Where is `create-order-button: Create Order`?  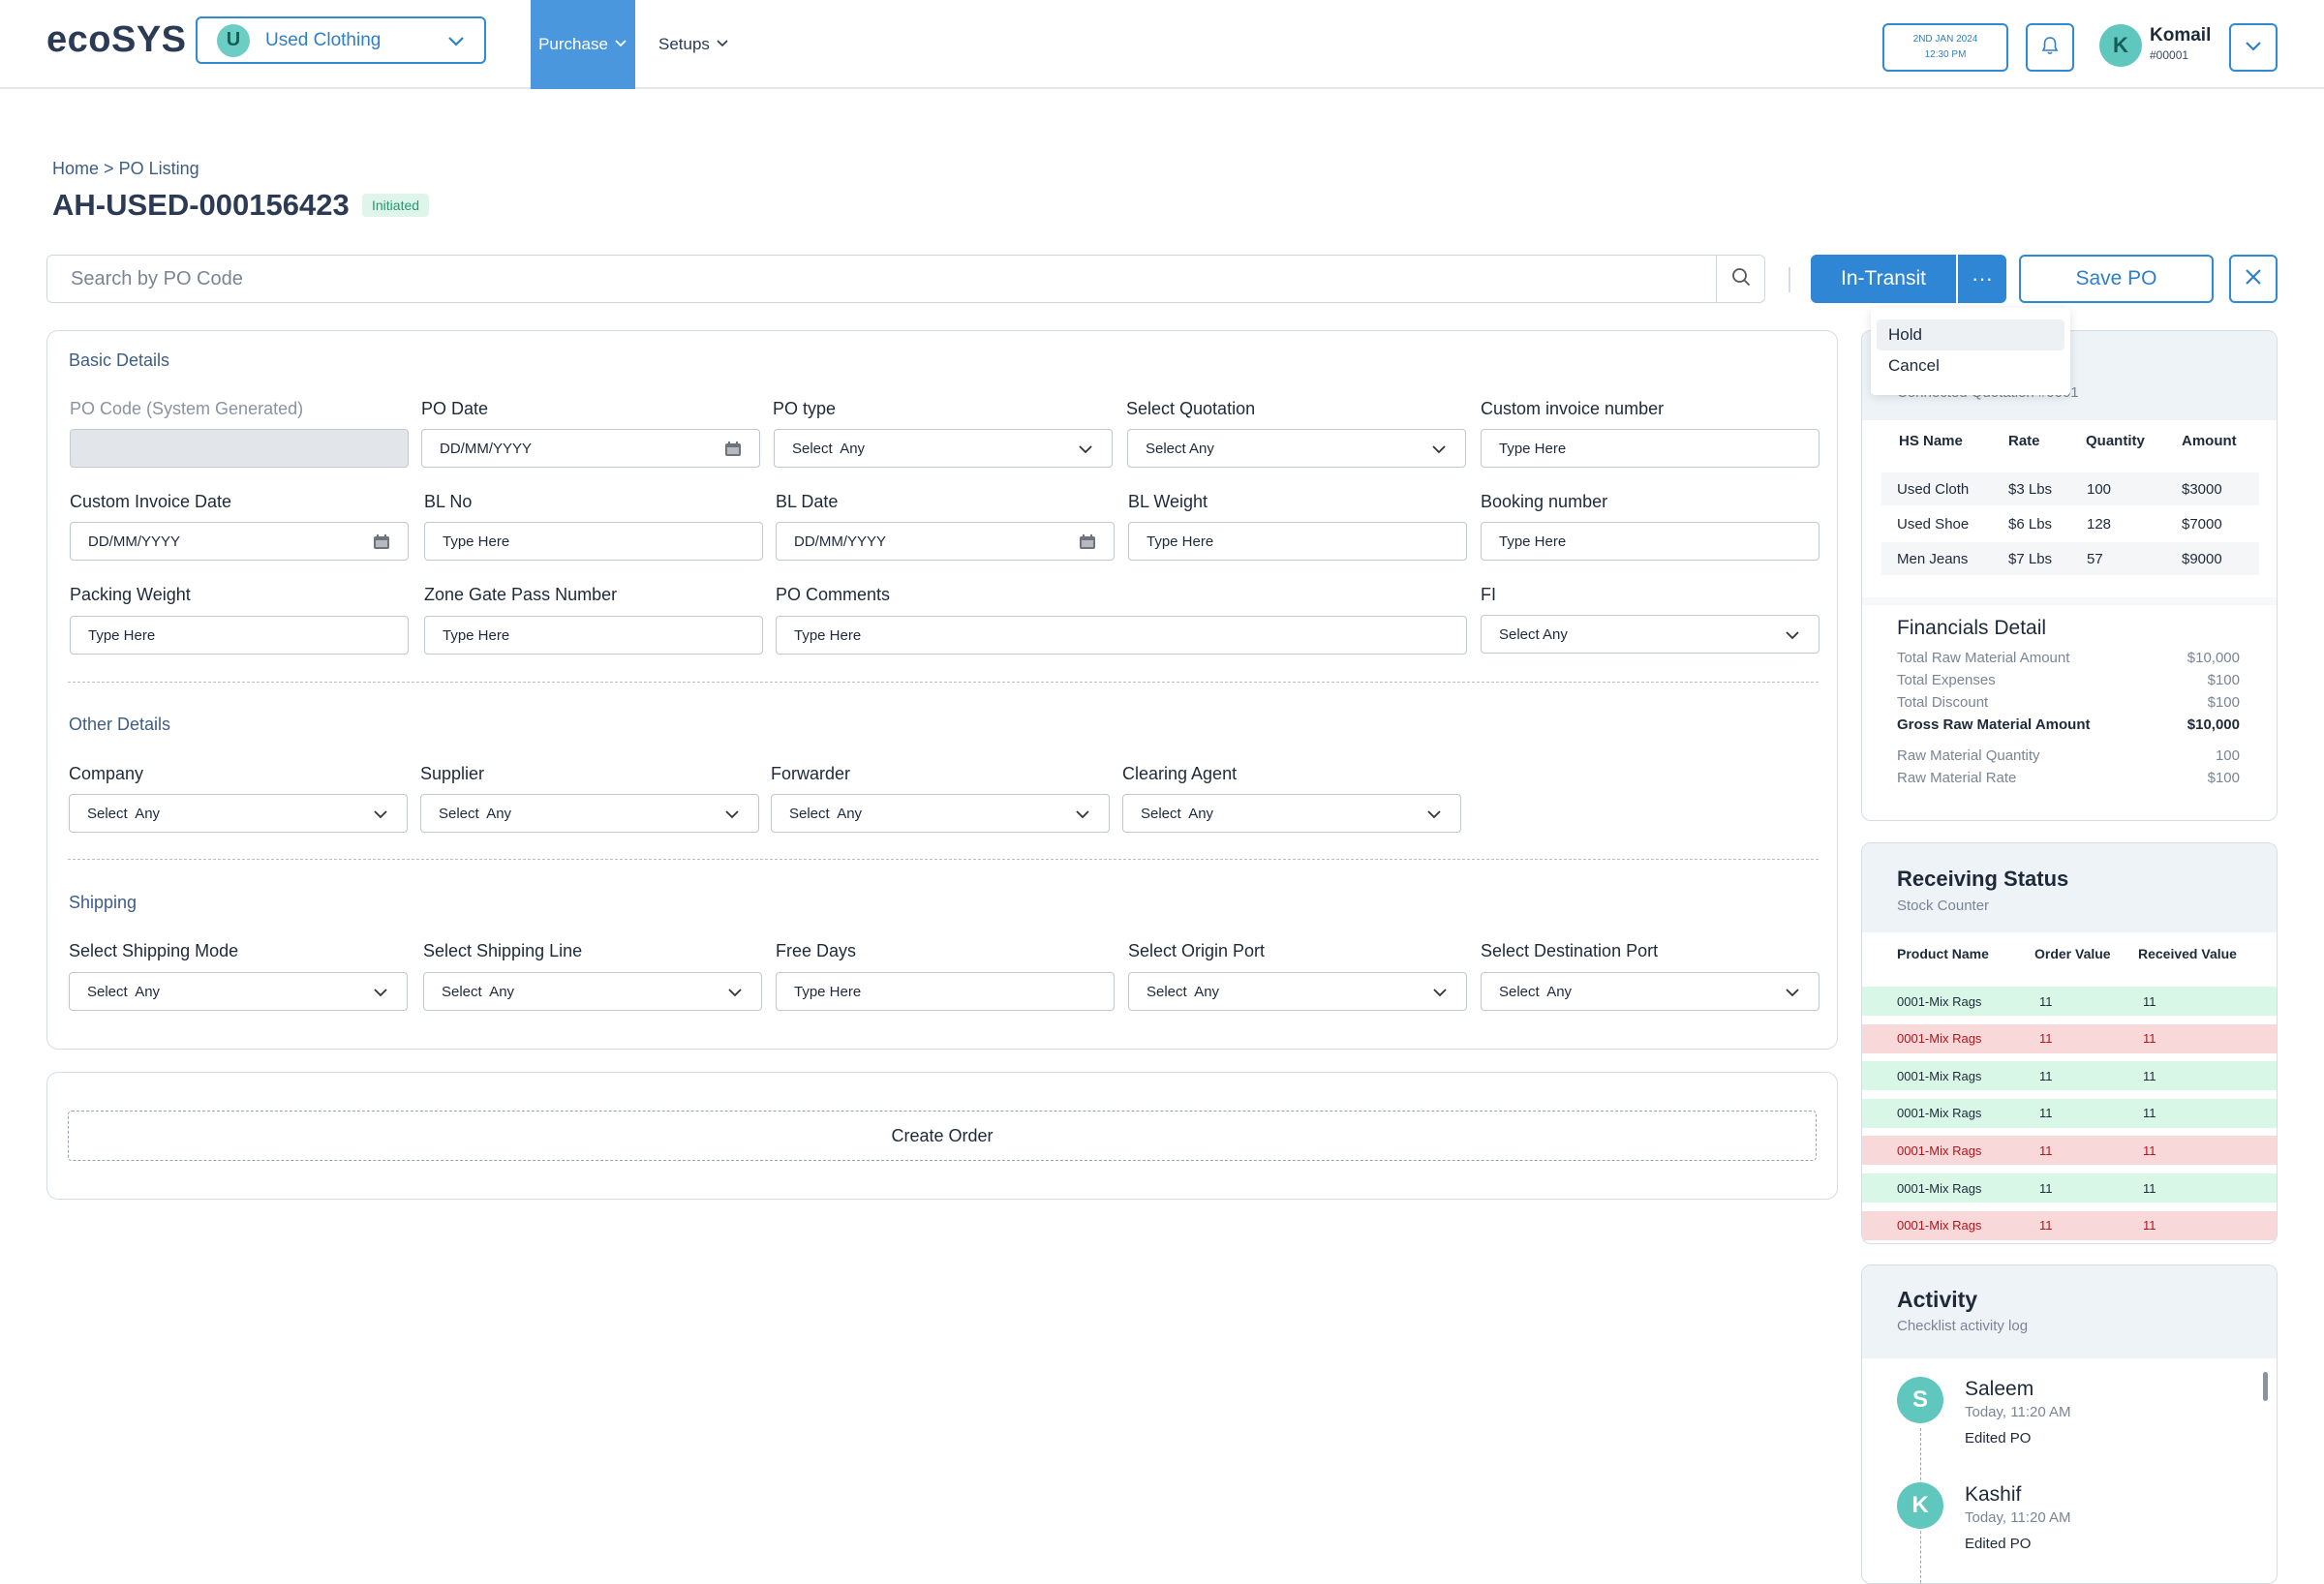 create-order-button: Create Order is located at coordinates (943, 1136).